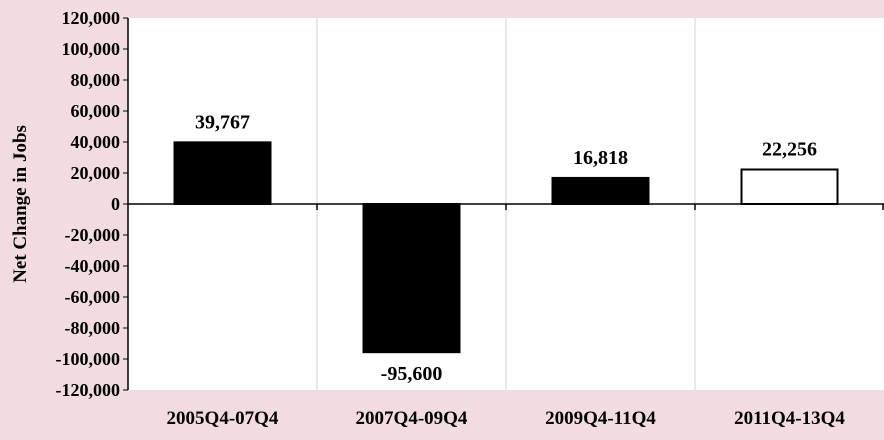 This screenshot has width=884, height=440. What do you see at coordinates (412, 418) in the screenshot?
I see `x-tick-label: 2007Q4-09Q4` at bounding box center [412, 418].